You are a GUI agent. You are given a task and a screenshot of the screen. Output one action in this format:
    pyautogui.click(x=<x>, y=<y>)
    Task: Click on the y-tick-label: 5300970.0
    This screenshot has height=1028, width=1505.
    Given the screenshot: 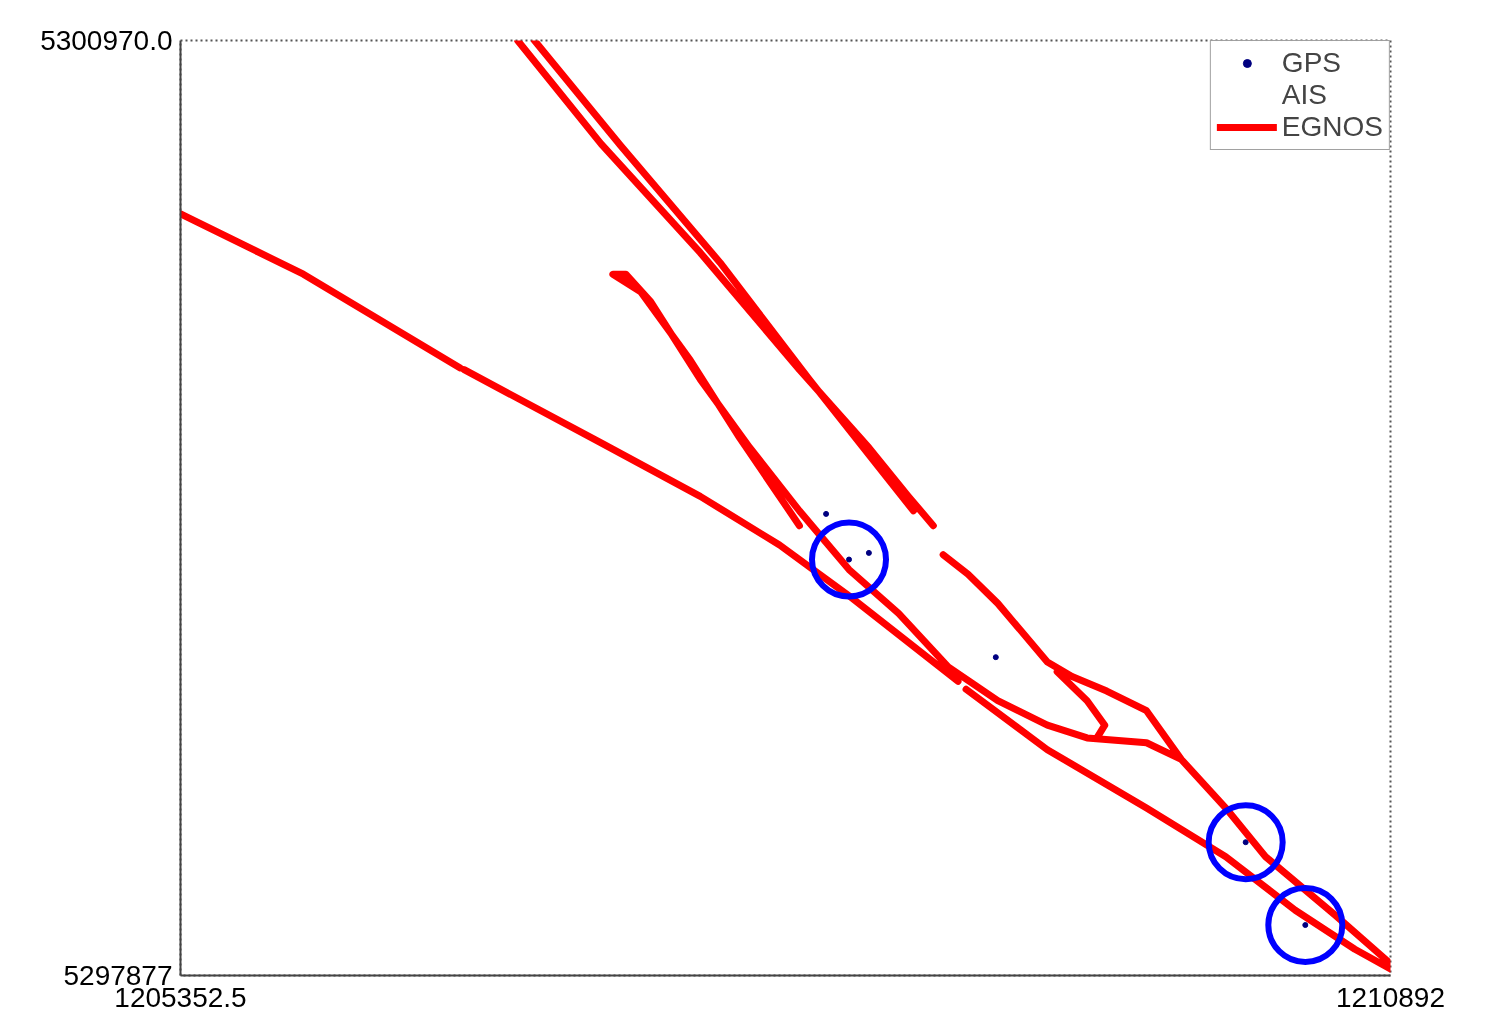 What is the action you would take?
    pyautogui.click(x=106, y=40)
    